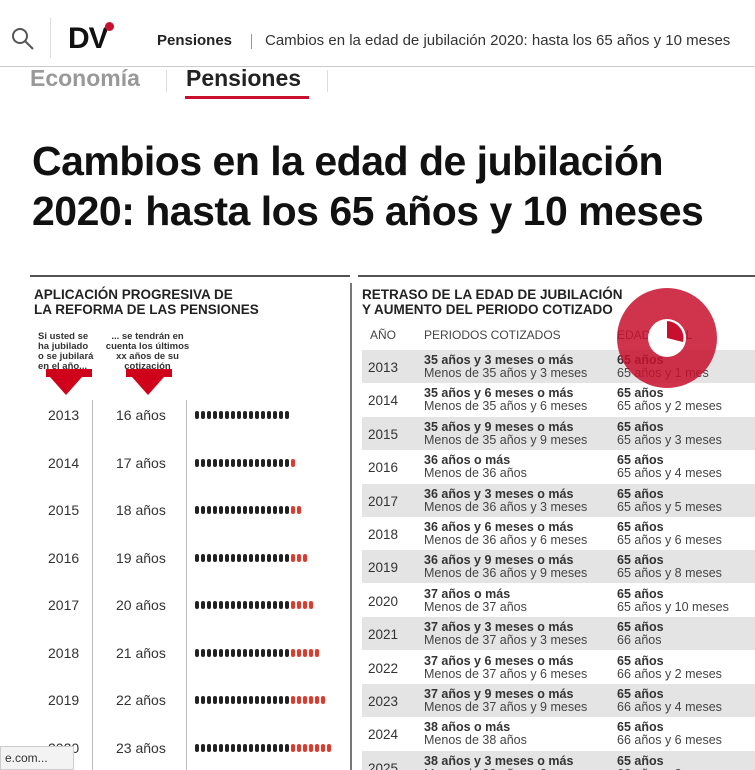 The height and width of the screenshot is (770, 755). Describe the element at coordinates (368, 211) in the screenshot. I see `headline: 2020: hasta los 65 años y 10 meses` at that location.